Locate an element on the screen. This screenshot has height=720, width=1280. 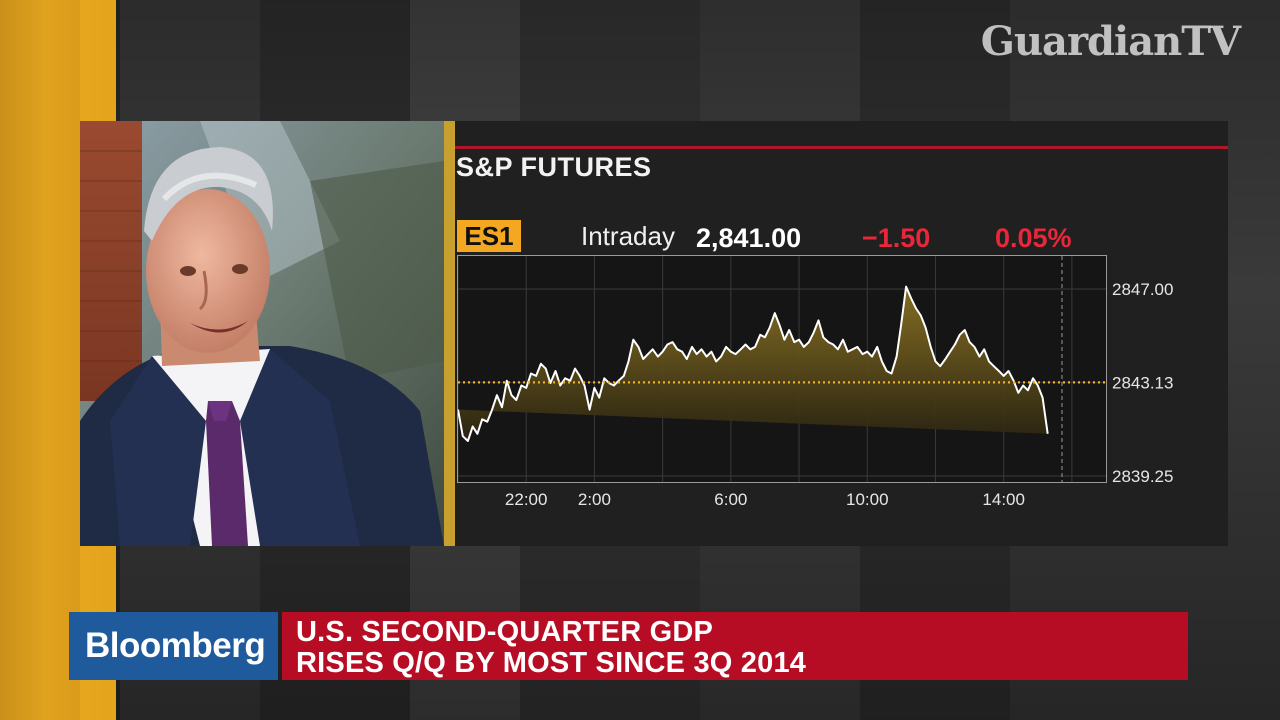
x-tick-label: 22:00 is located at coordinates (526, 499).